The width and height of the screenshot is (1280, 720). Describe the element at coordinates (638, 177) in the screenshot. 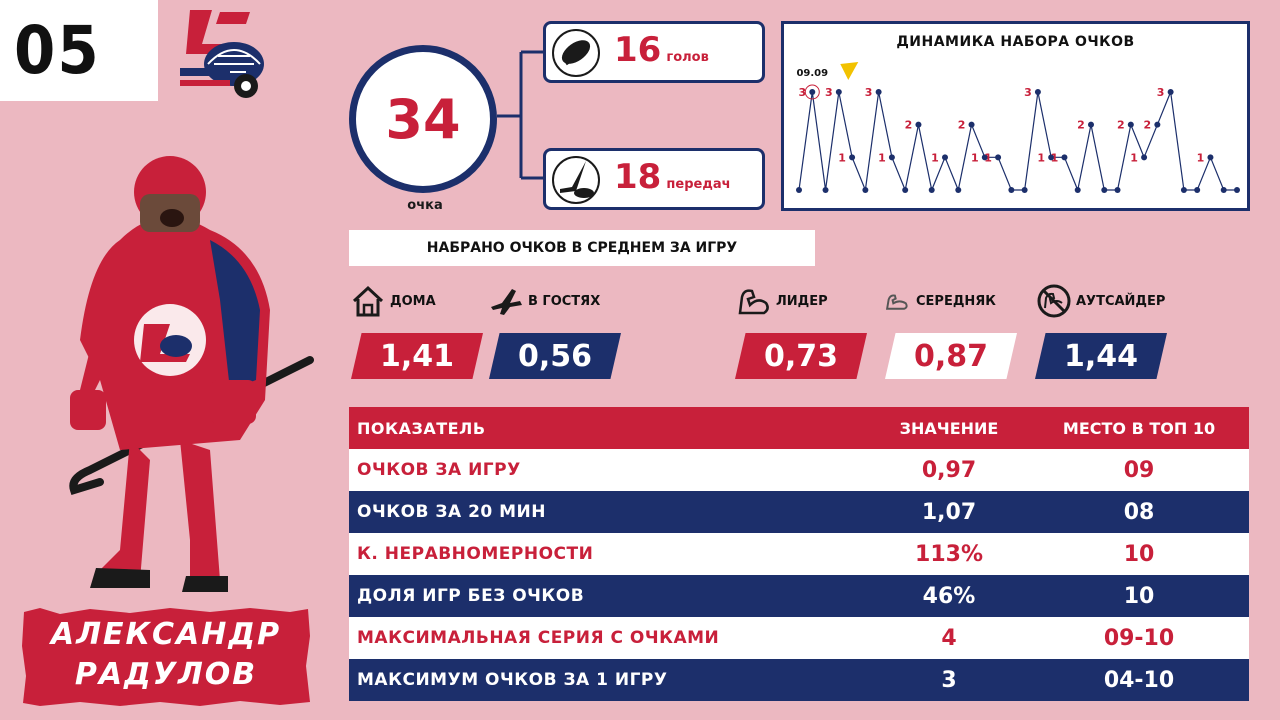

I see `assists-value: 18` at that location.